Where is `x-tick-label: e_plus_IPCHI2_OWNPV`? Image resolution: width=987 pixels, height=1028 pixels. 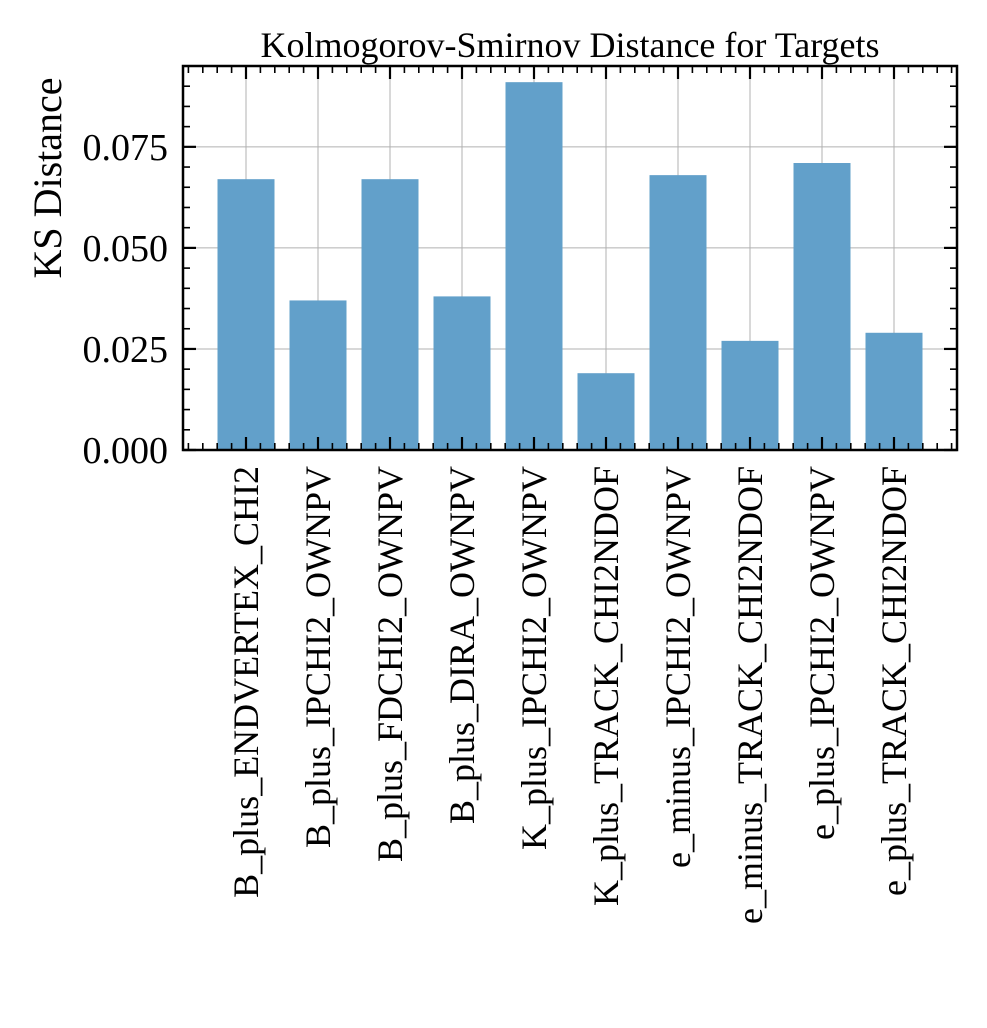 x-tick-label: e_plus_IPCHI2_OWNPV is located at coordinates (822, 653).